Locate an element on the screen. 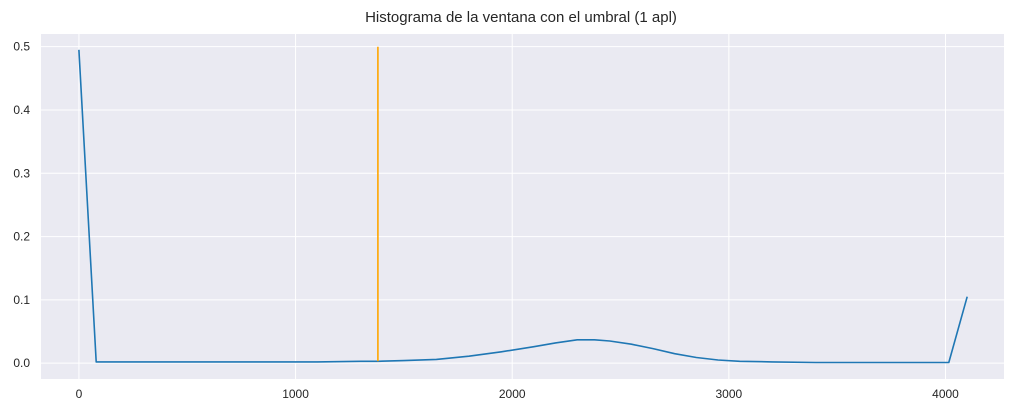 This screenshot has width=1011, height=411. x-tick-label: 4000 is located at coordinates (945, 394).